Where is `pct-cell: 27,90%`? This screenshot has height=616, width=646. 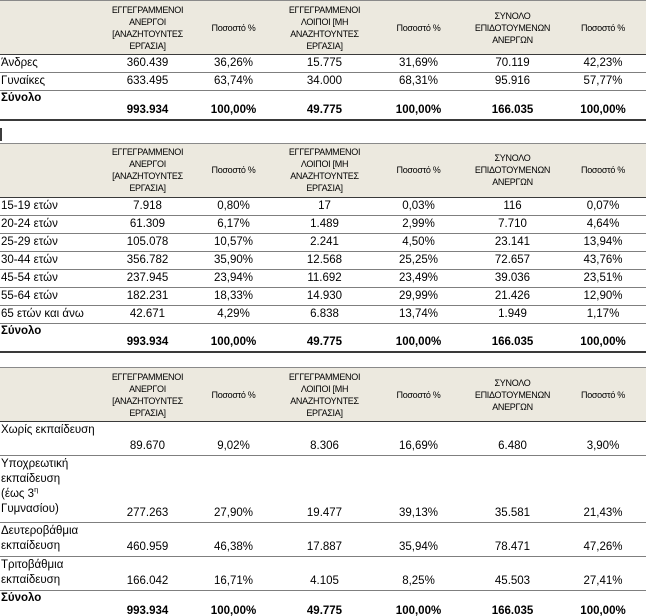
pct-cell: 27,90% is located at coordinates (233, 489).